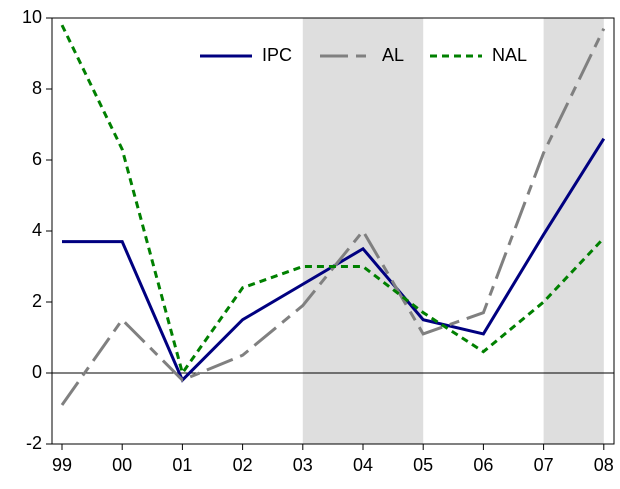 Image resolution: width=620 pixels, height=489 pixels. What do you see at coordinates (604, 465) in the screenshot?
I see `x-tick-label: 08` at bounding box center [604, 465].